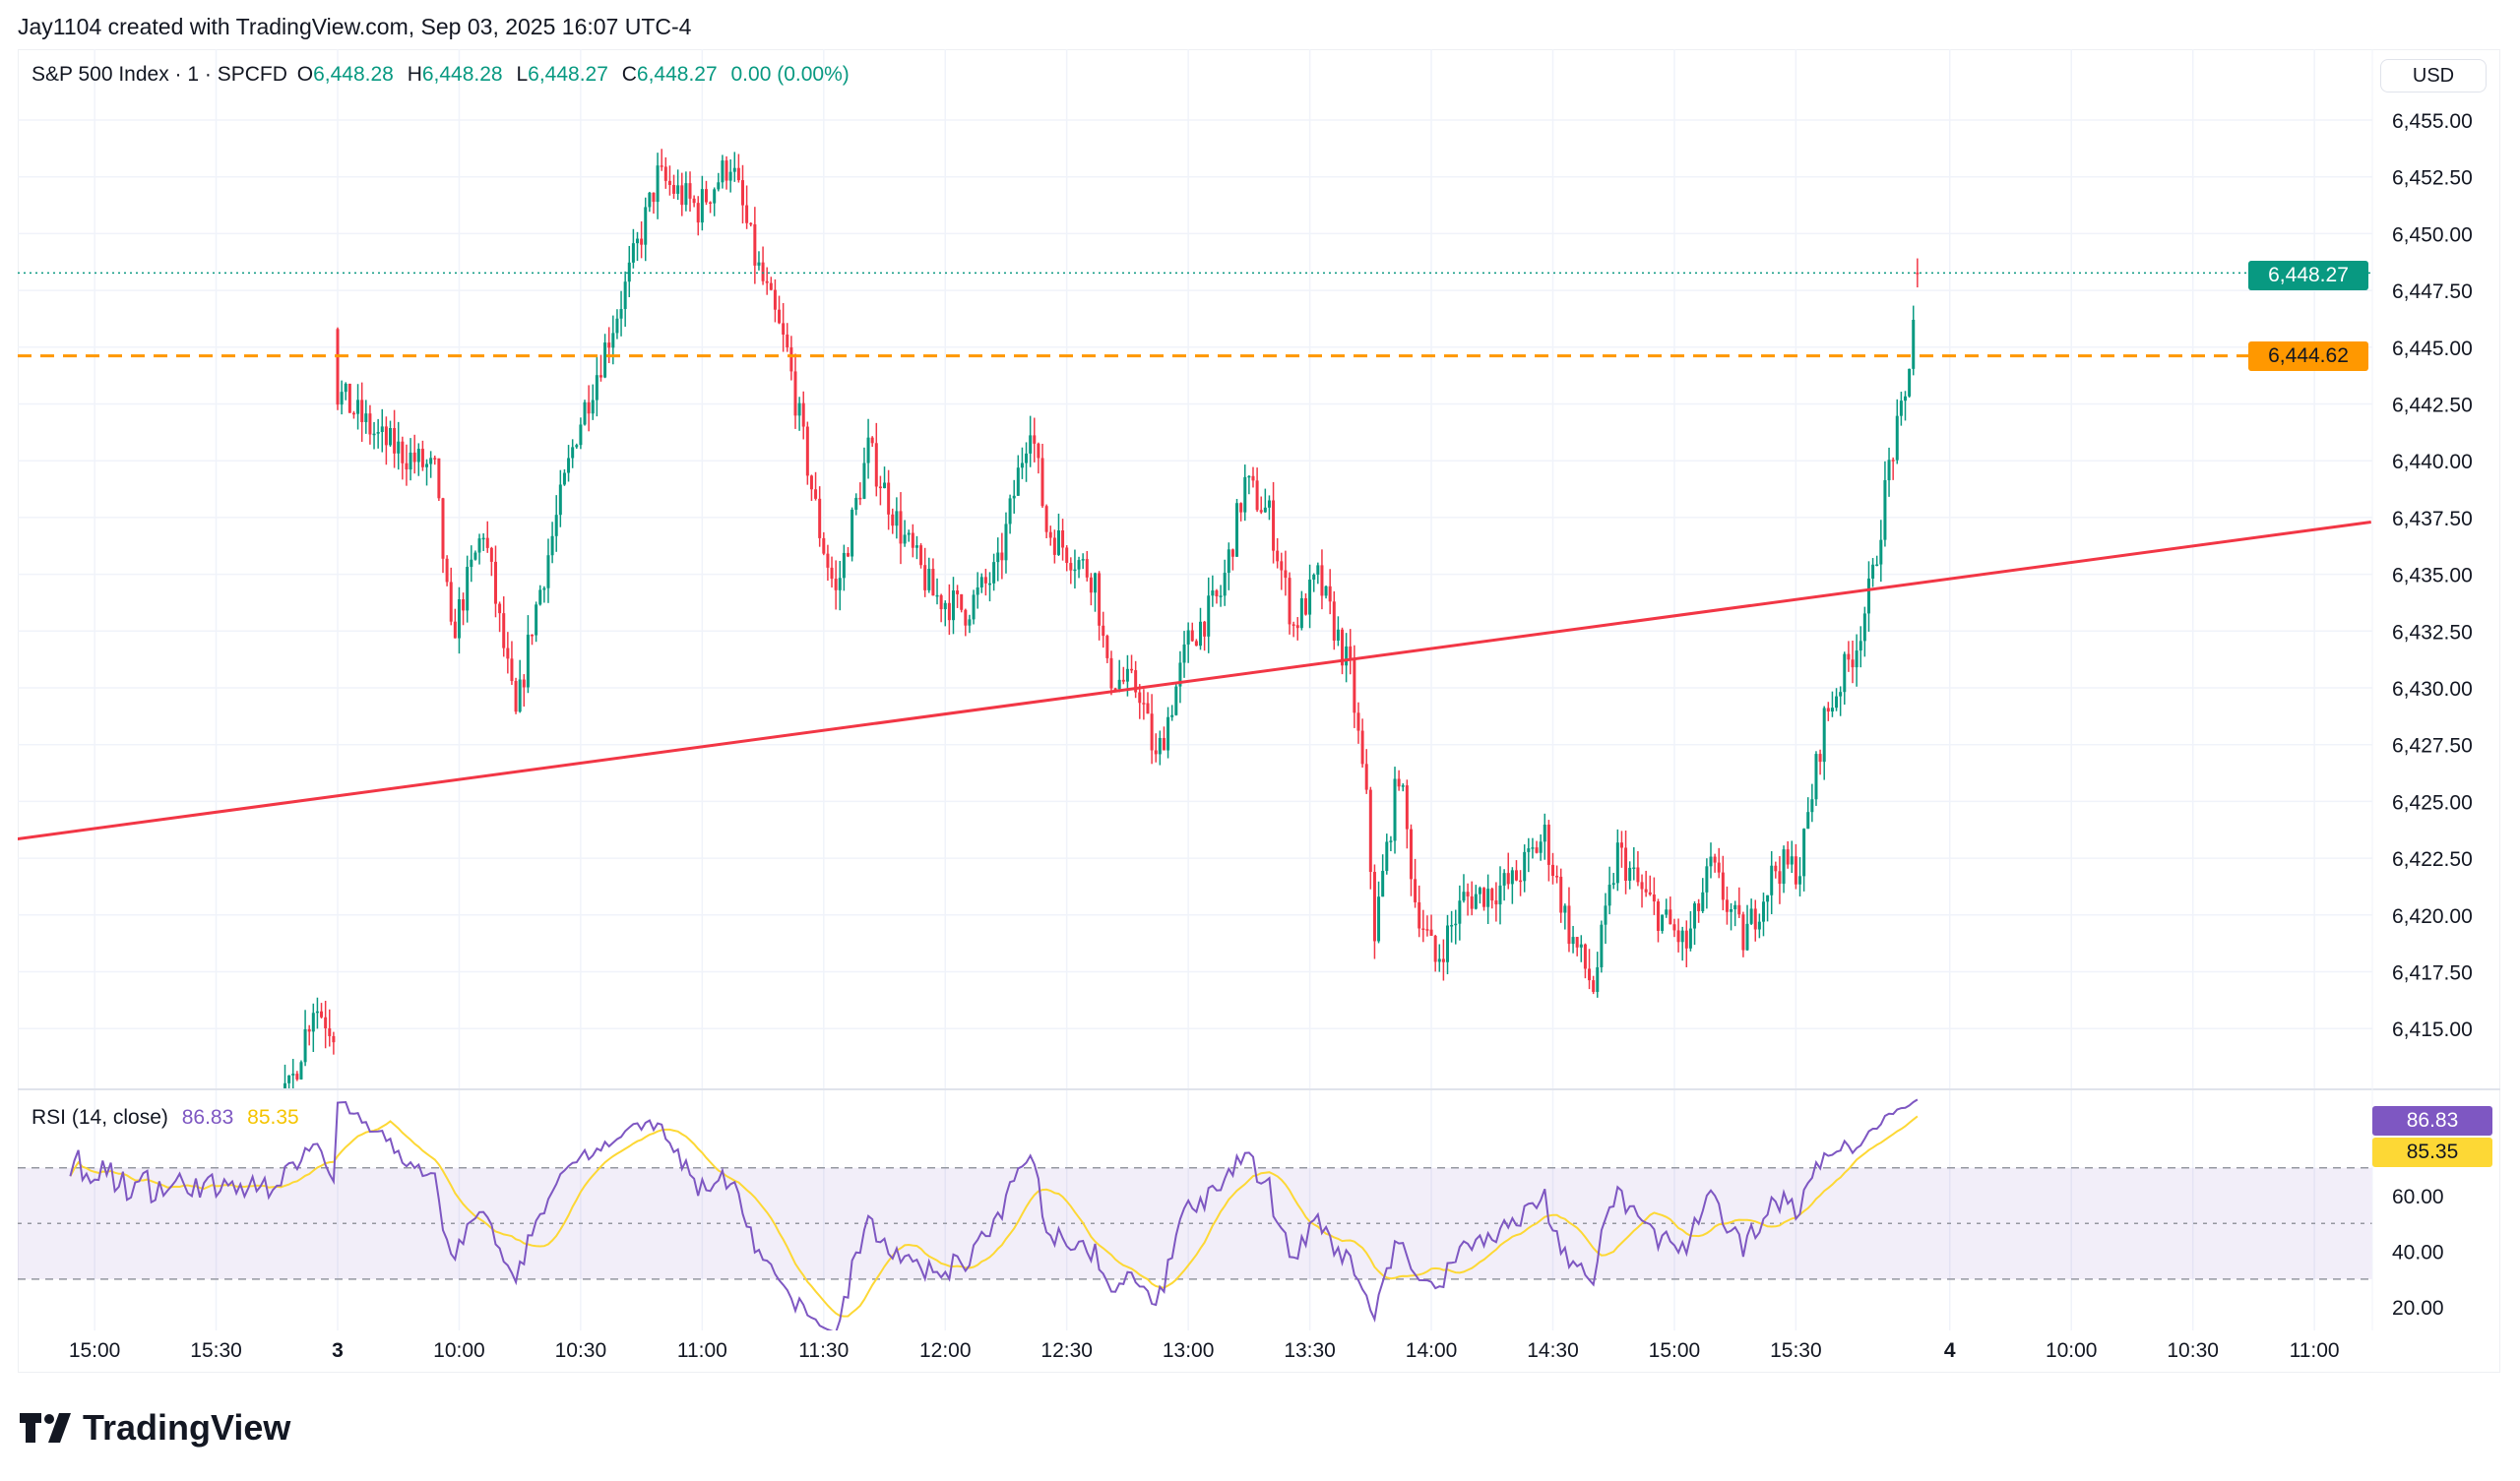 This screenshot has height=1481, width=2520. Describe the element at coordinates (2432, 802) in the screenshot. I see `price-tick-label: 6,425.00` at that location.